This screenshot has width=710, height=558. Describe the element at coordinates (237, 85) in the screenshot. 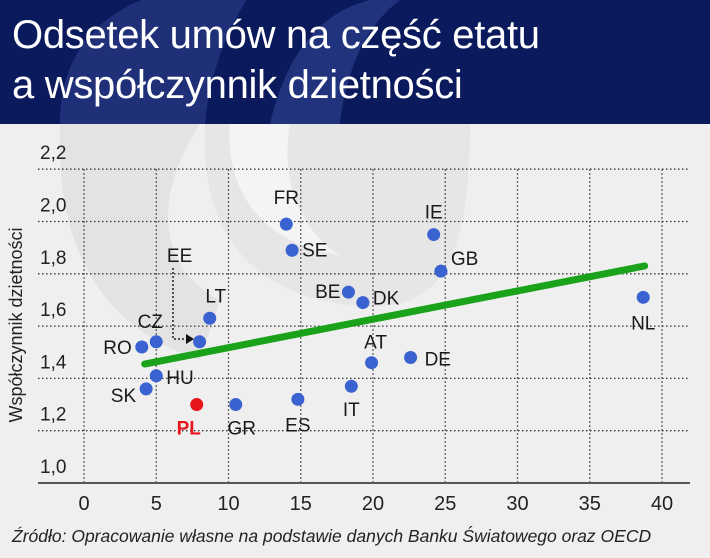

I see `title-line-2: a współczynnik dzietności` at that location.